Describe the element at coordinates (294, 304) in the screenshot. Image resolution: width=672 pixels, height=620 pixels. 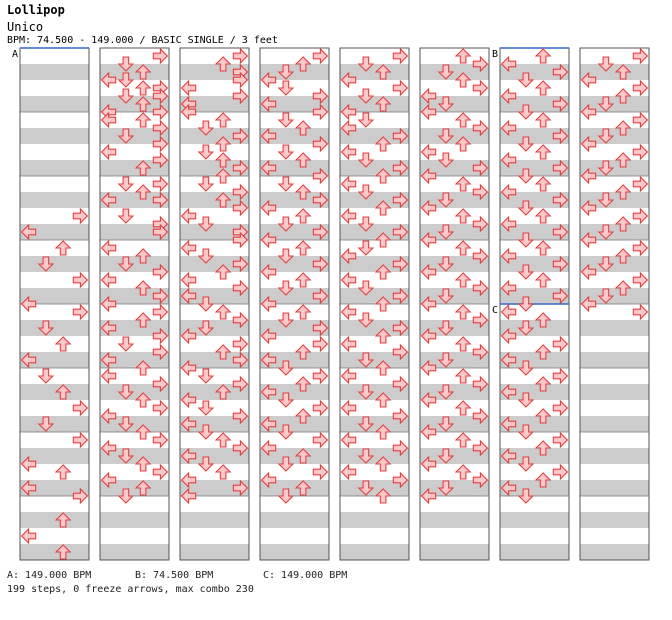
I see `column-border` at that location.